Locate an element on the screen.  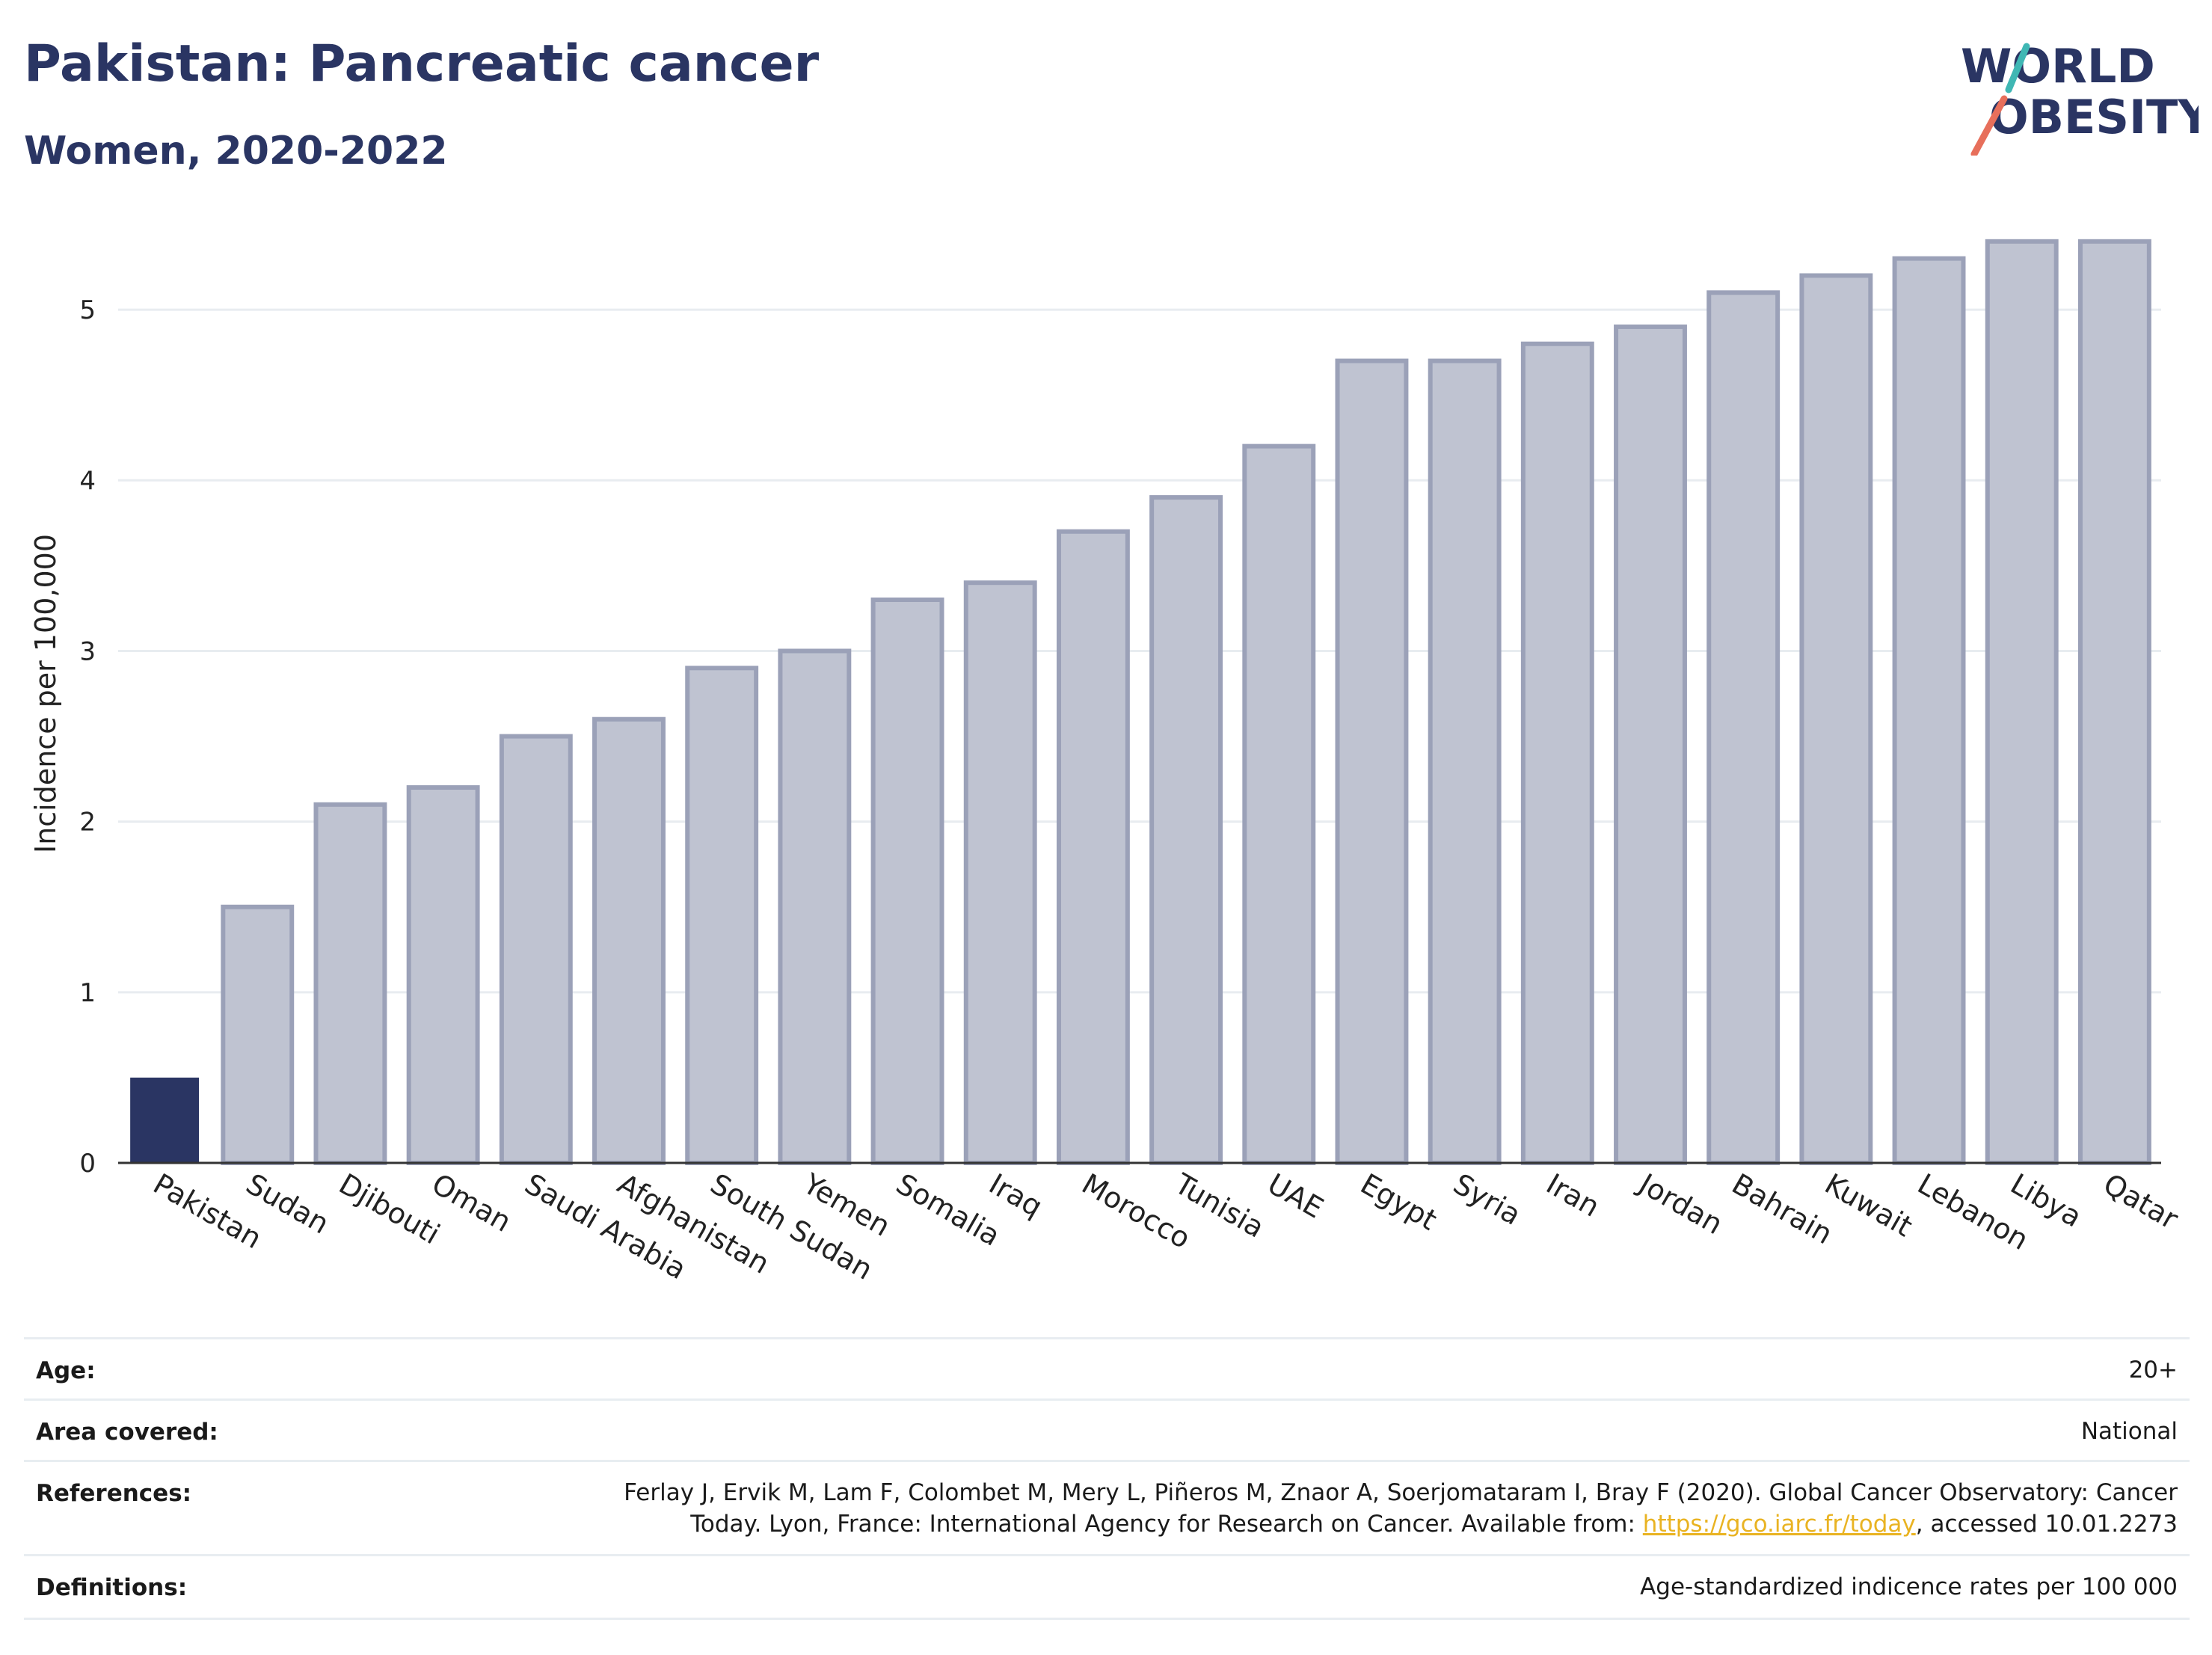
references-line2-post: , accessed 10.01.2273 is located at coordinates (2046, 1524).